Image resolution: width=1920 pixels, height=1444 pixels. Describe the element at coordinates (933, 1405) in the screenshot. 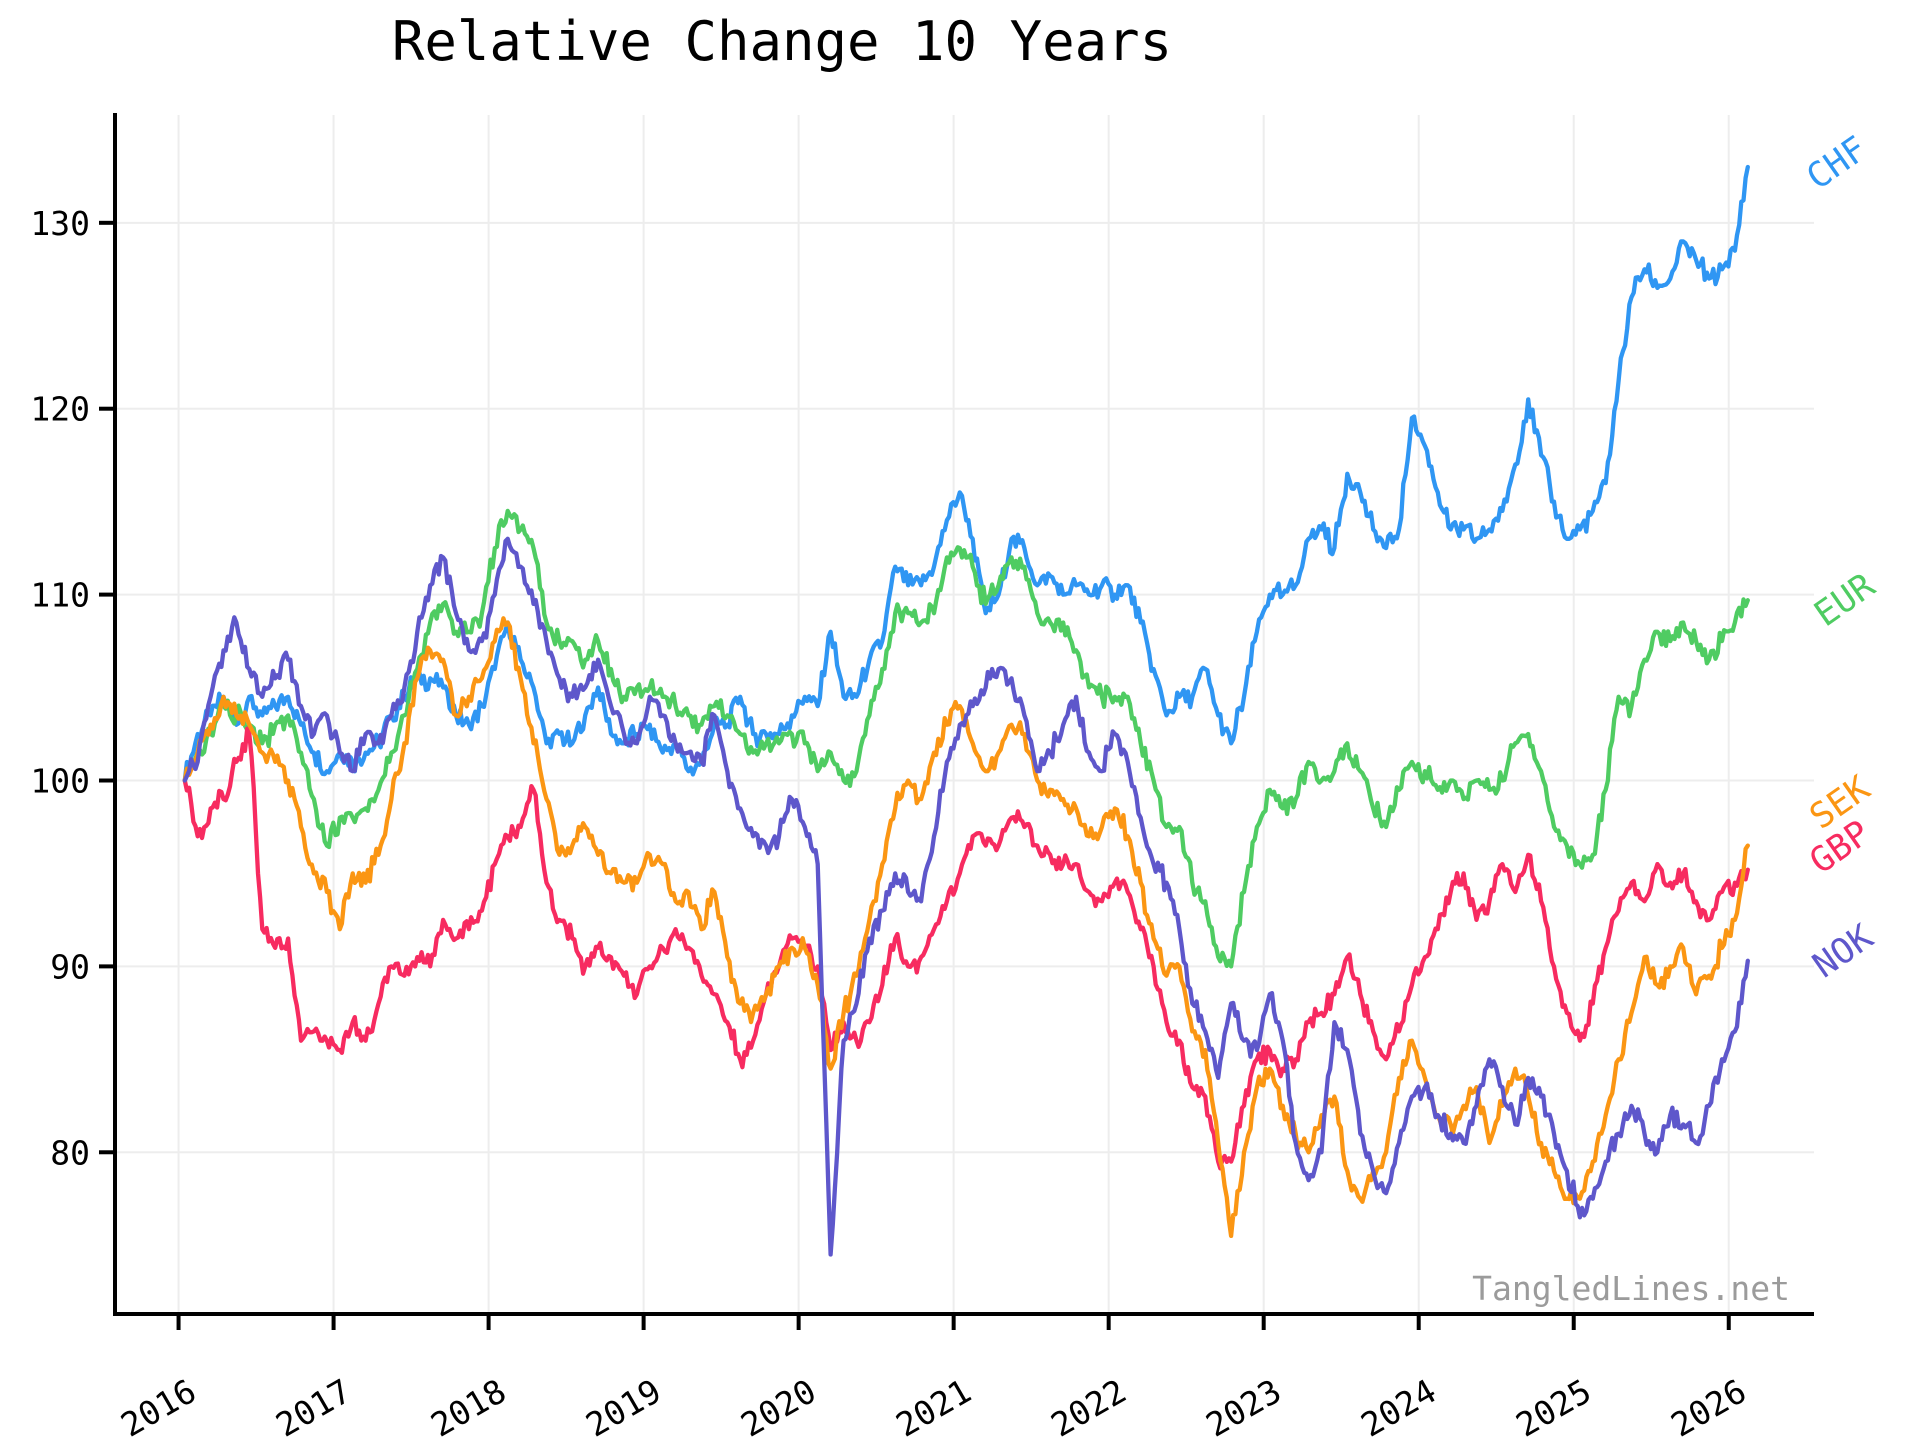

I see `x-tick-label: 2021` at that location.